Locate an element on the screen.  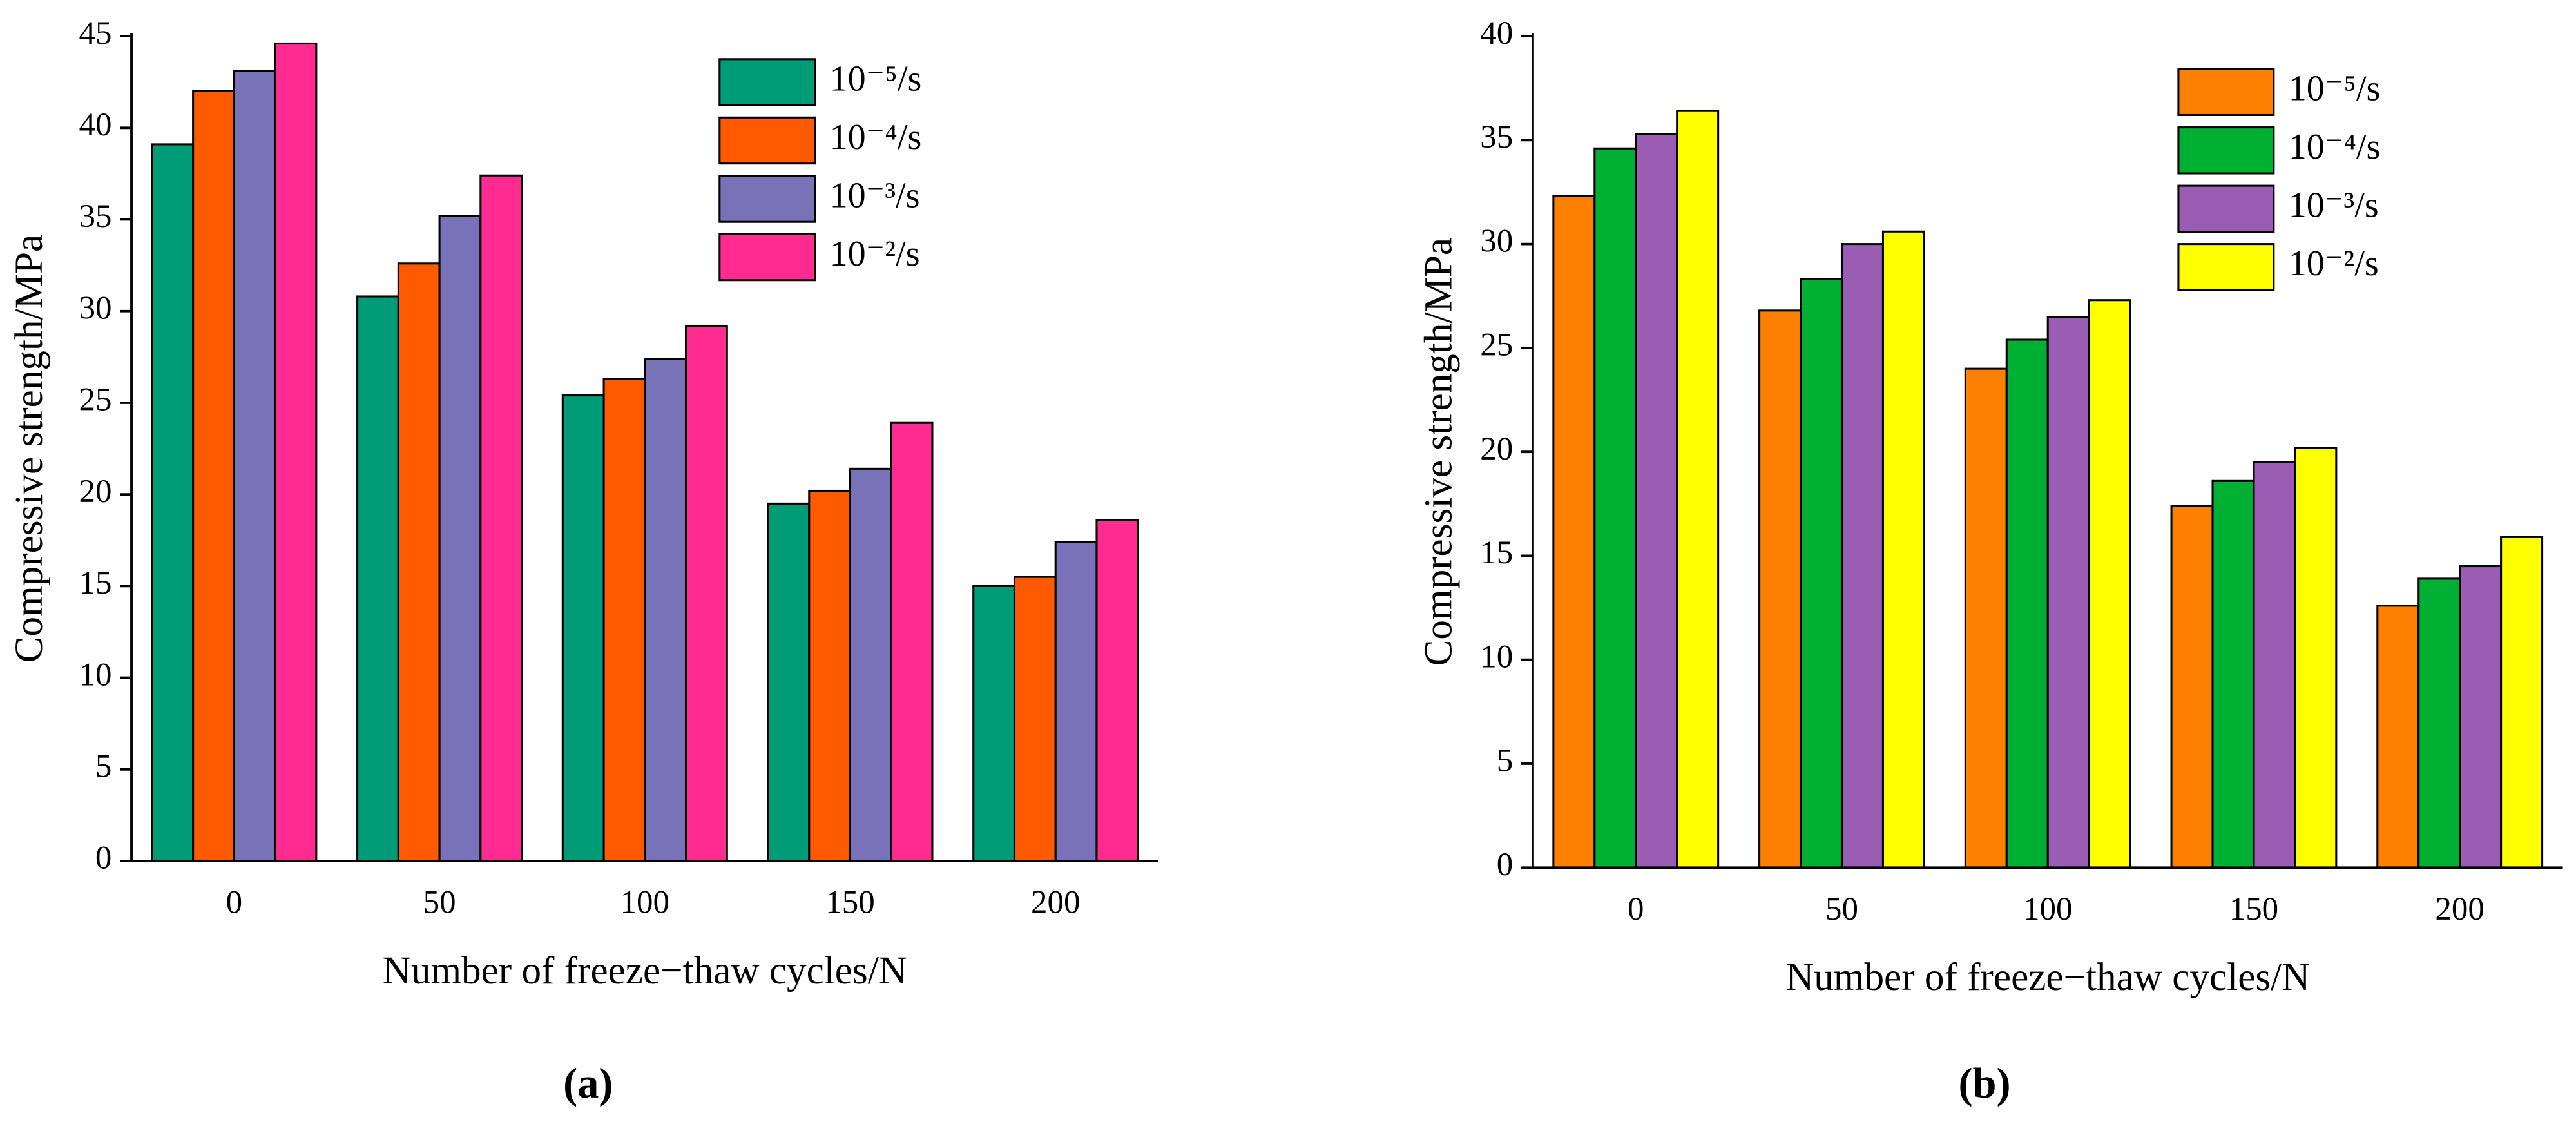
y-tick-label: 45 is located at coordinates (95, 33).